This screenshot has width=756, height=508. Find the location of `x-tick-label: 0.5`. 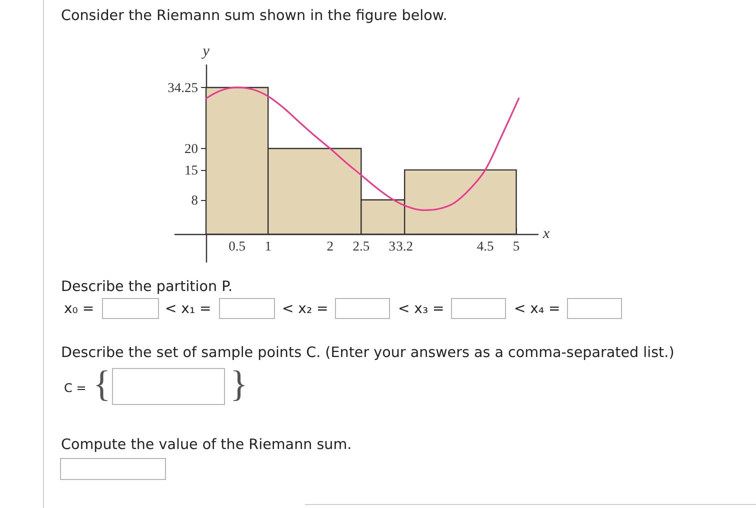

x-tick-label: 0.5 is located at coordinates (237, 246).